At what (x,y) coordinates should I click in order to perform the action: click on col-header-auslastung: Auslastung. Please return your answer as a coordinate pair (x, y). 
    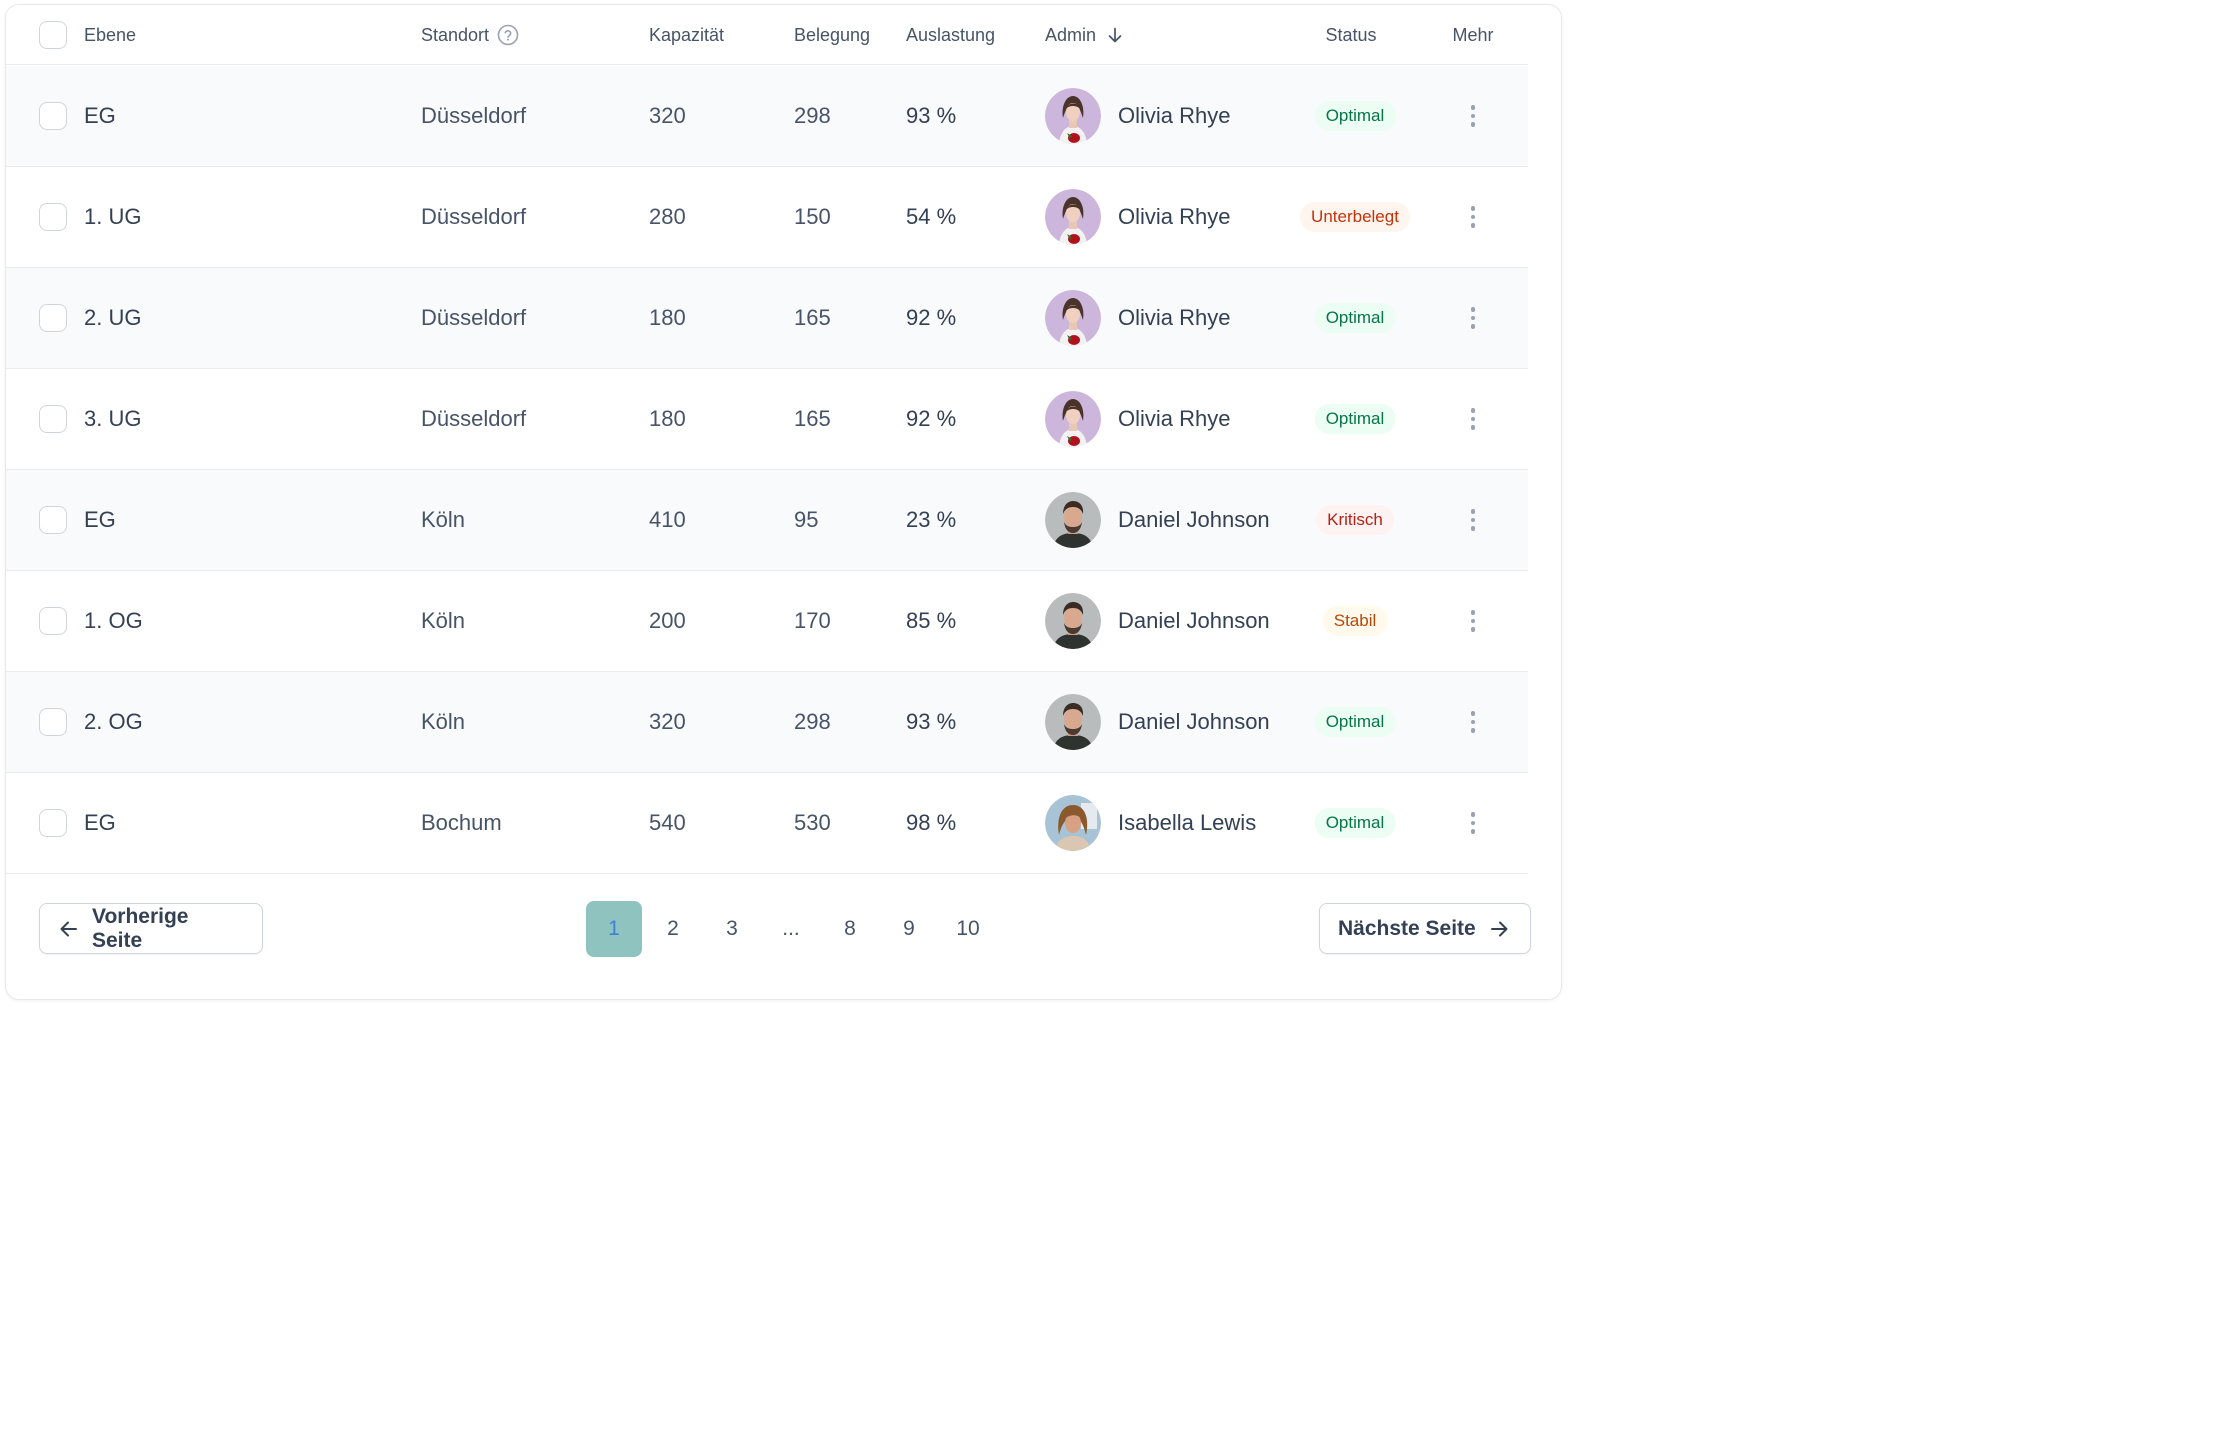
    Looking at the image, I should click on (950, 35).